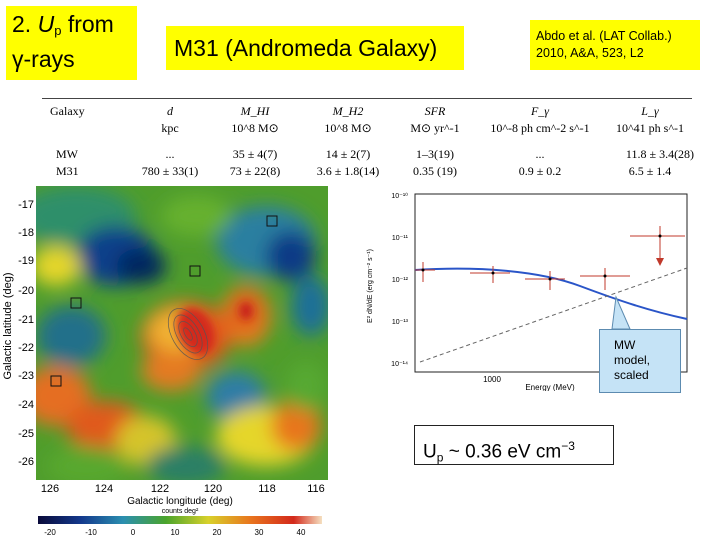 This screenshot has height=540, width=720. Describe the element at coordinates (26, 376) in the screenshot. I see `map-y-tick: -23` at that location.